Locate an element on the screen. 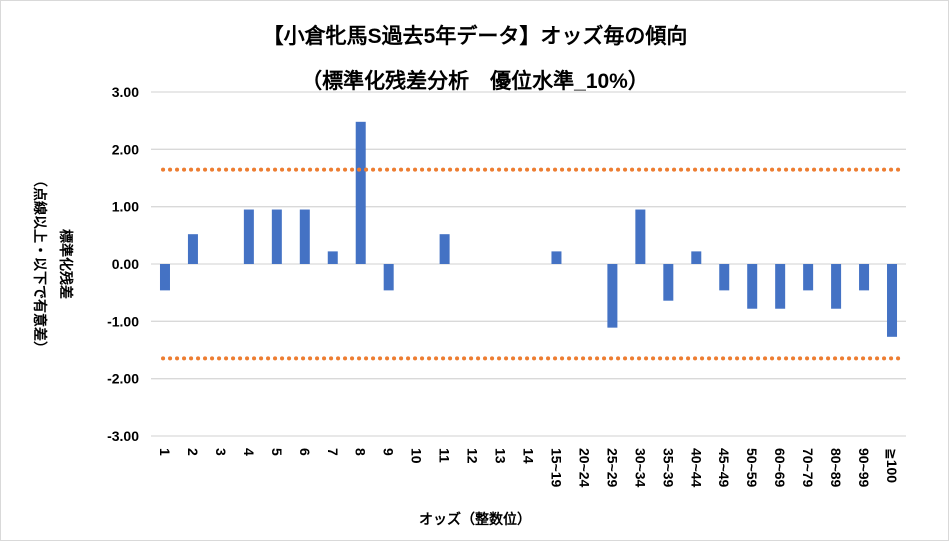  x-tick-label: 20~24 is located at coordinates (584, 468).